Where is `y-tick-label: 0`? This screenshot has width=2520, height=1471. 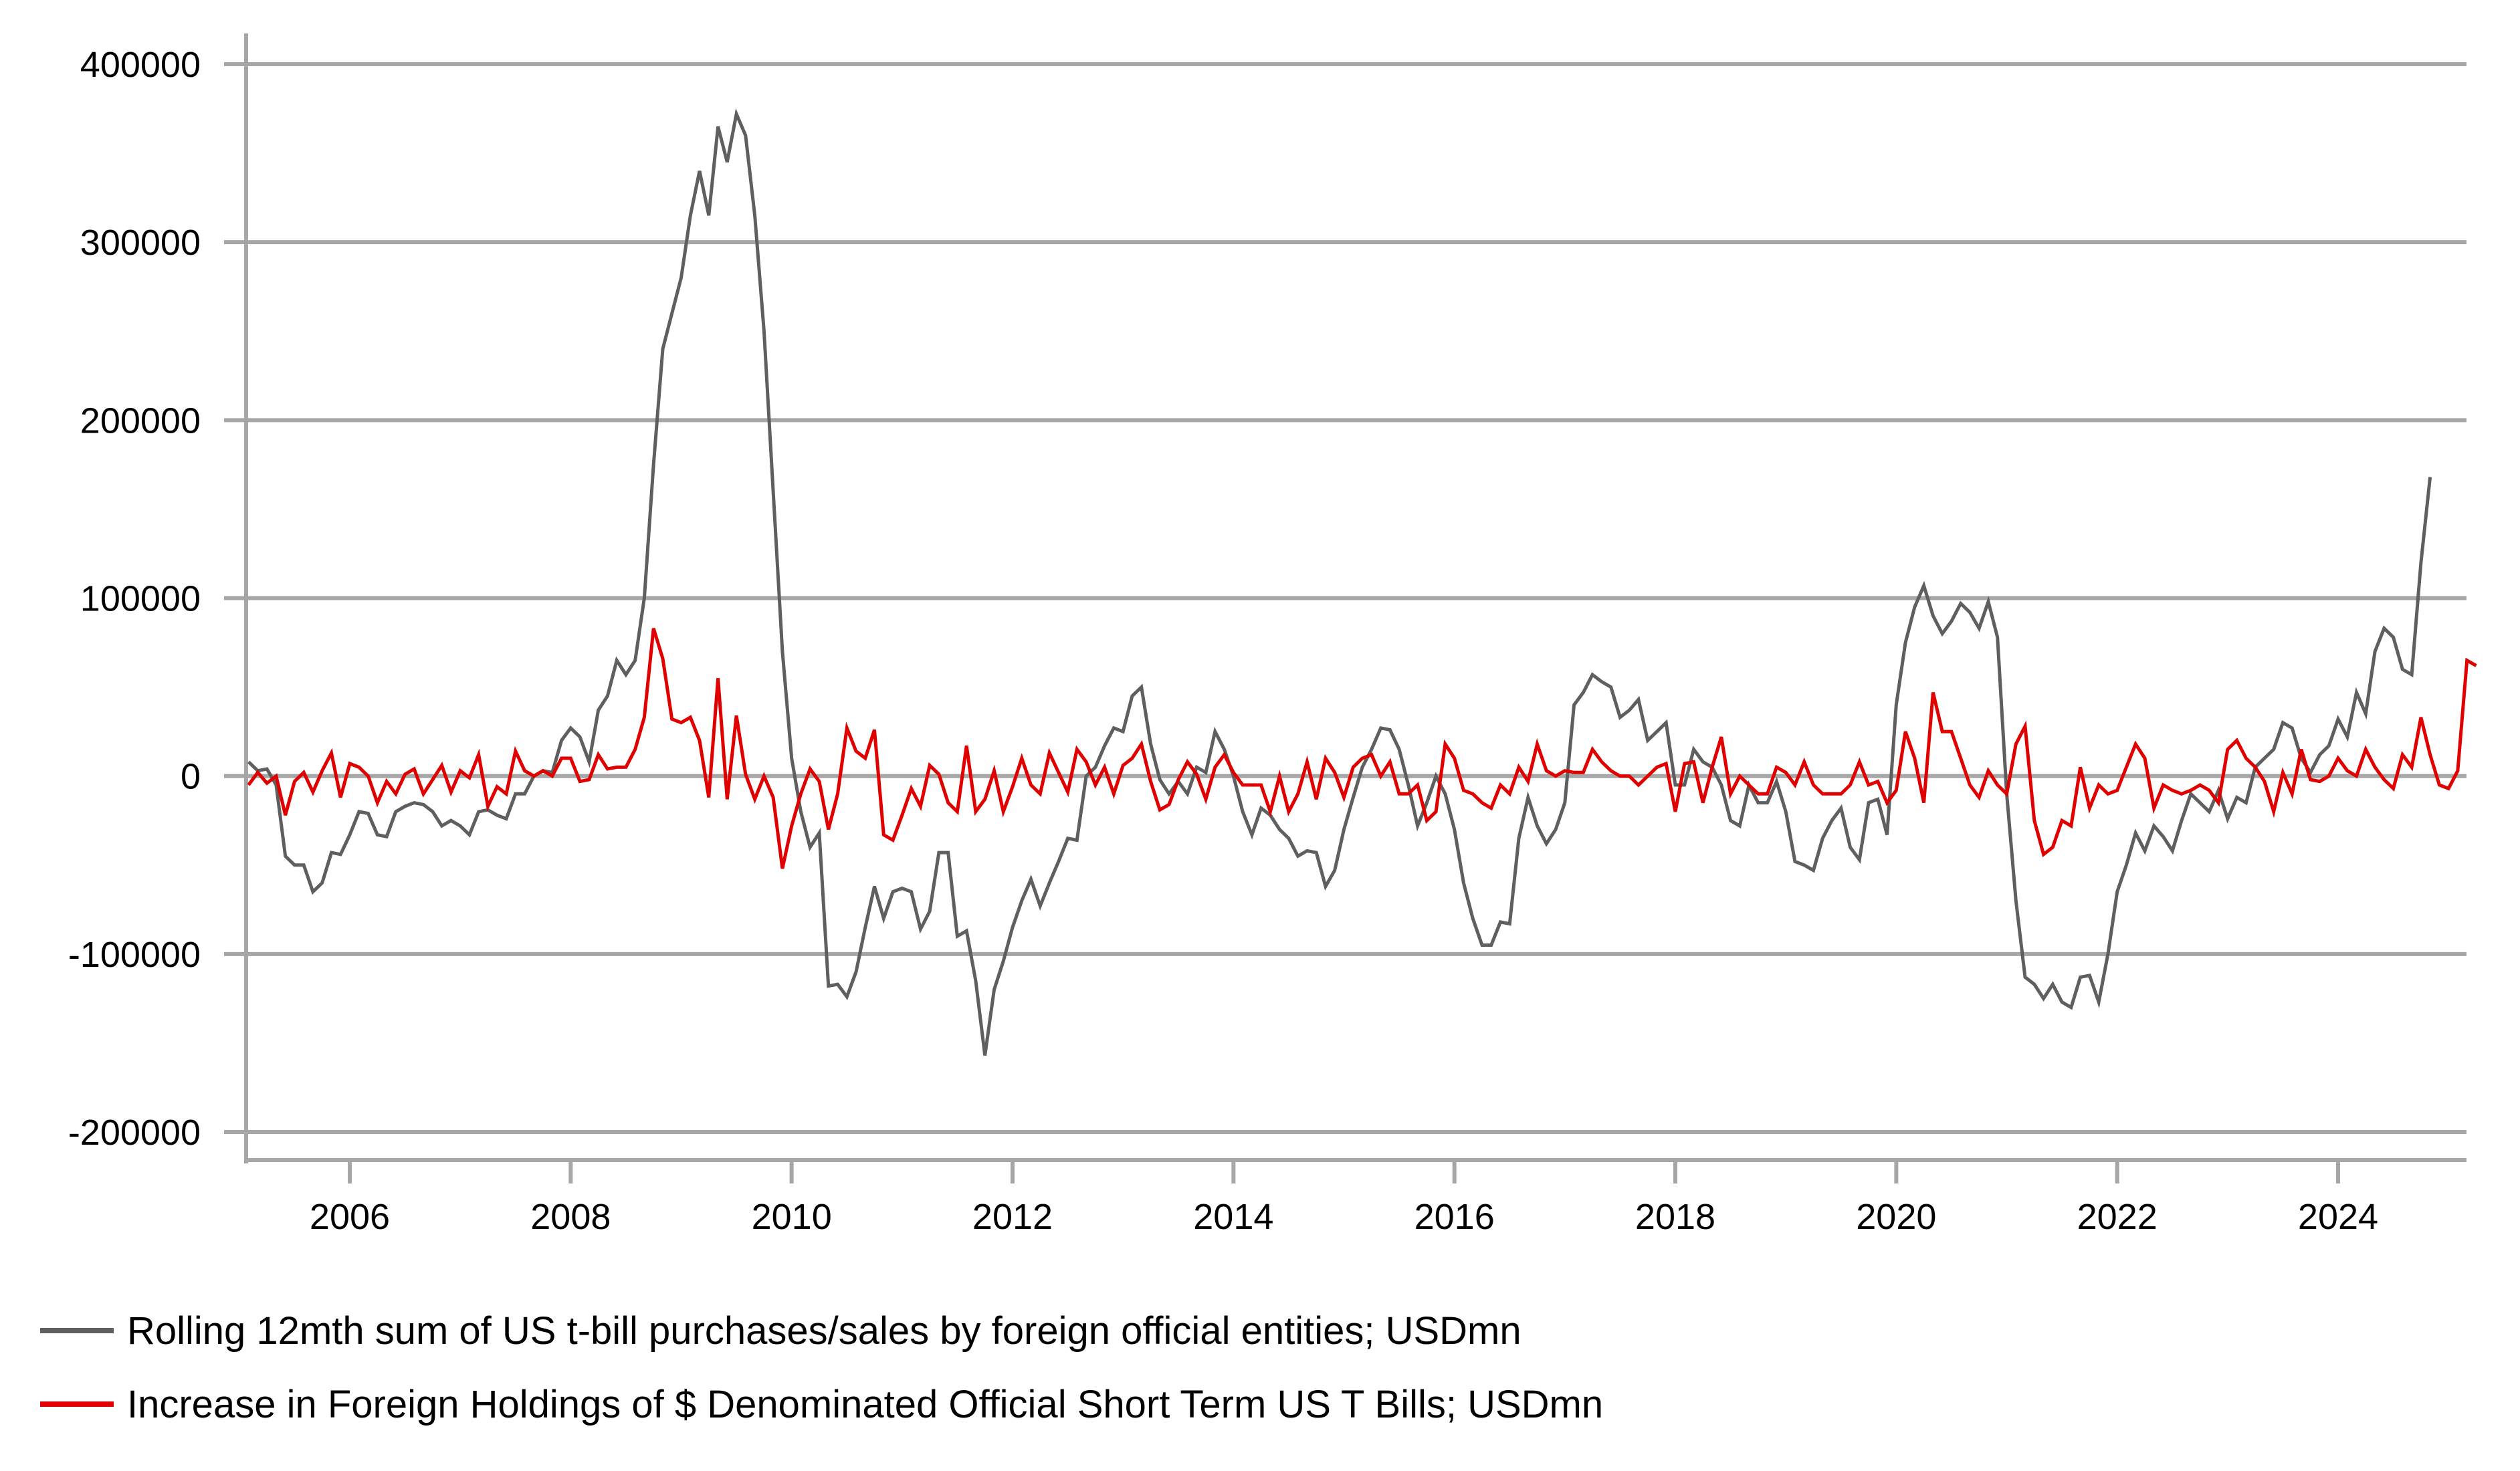 y-tick-label: 0 is located at coordinates (191, 777).